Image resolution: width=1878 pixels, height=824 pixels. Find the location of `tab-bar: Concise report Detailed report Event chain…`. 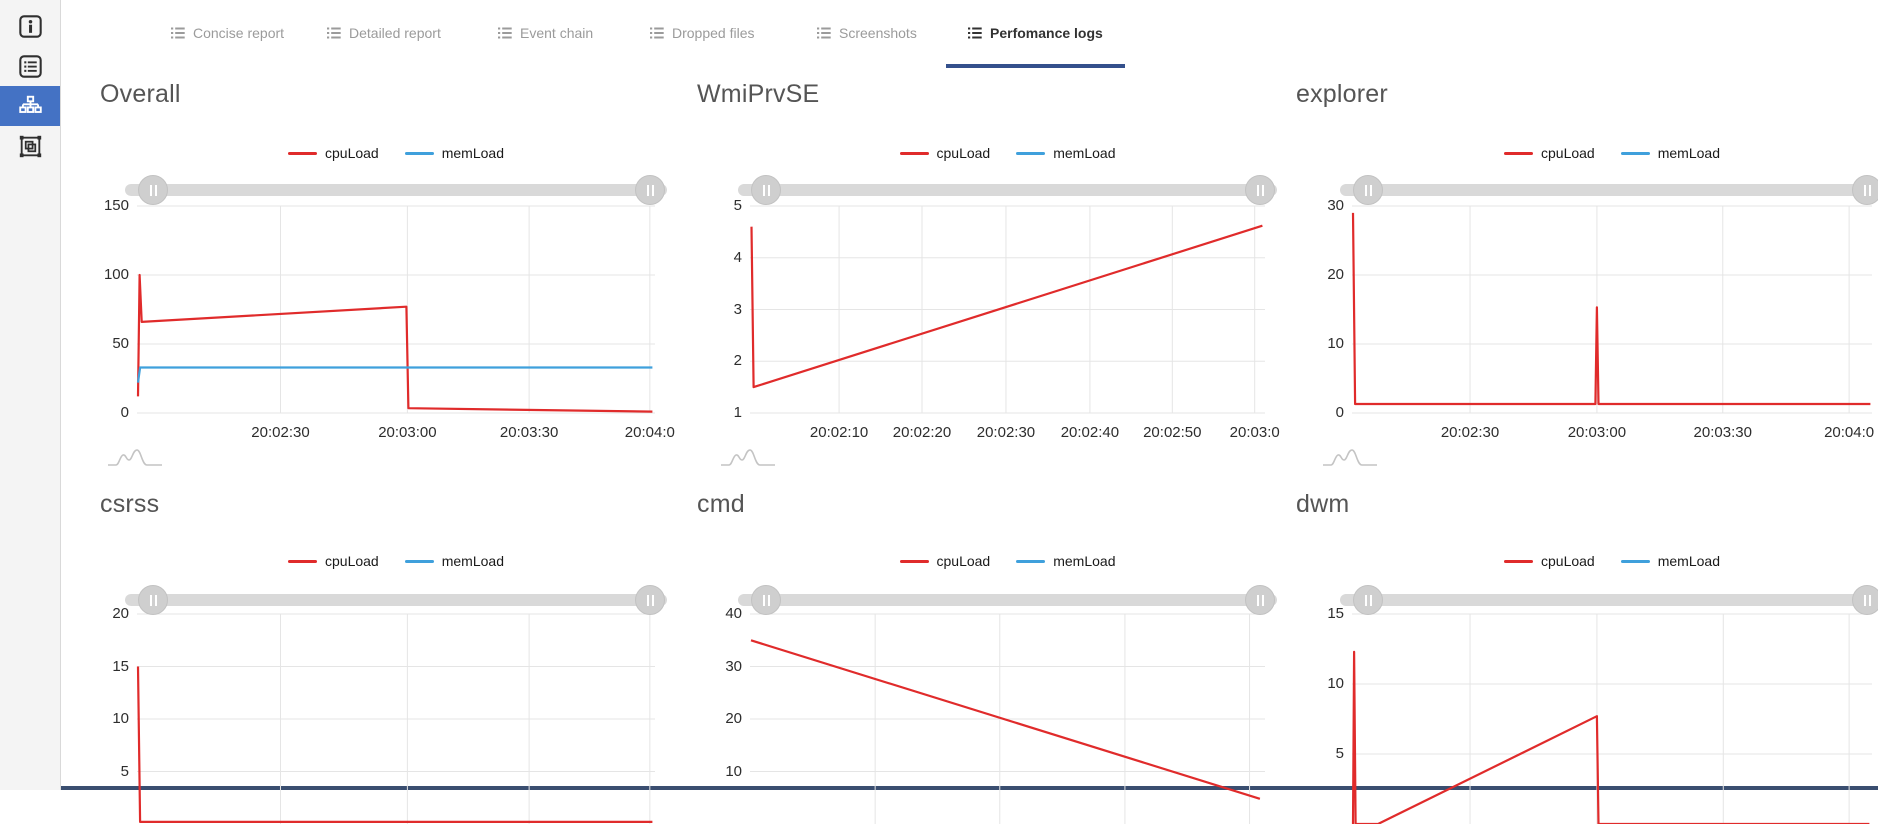

tab-bar: Concise report Detailed report Event chain… is located at coordinates (969, 34).